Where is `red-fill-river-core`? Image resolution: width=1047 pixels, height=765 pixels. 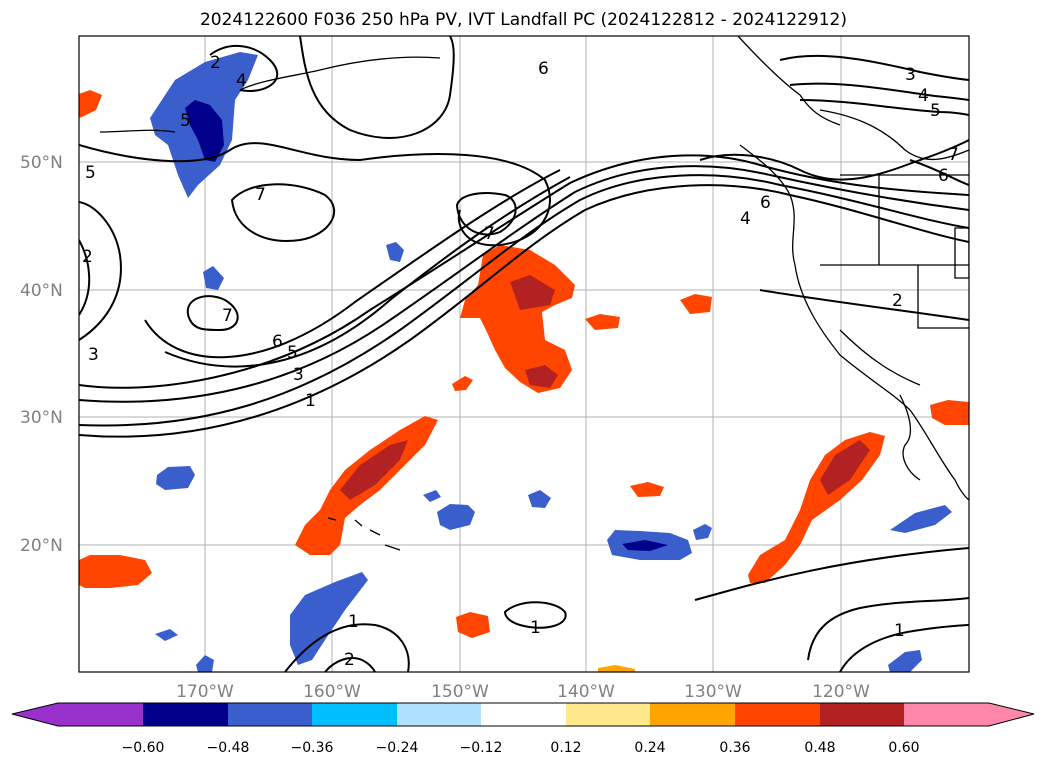 red-fill-river-core is located at coordinates (532, 292).